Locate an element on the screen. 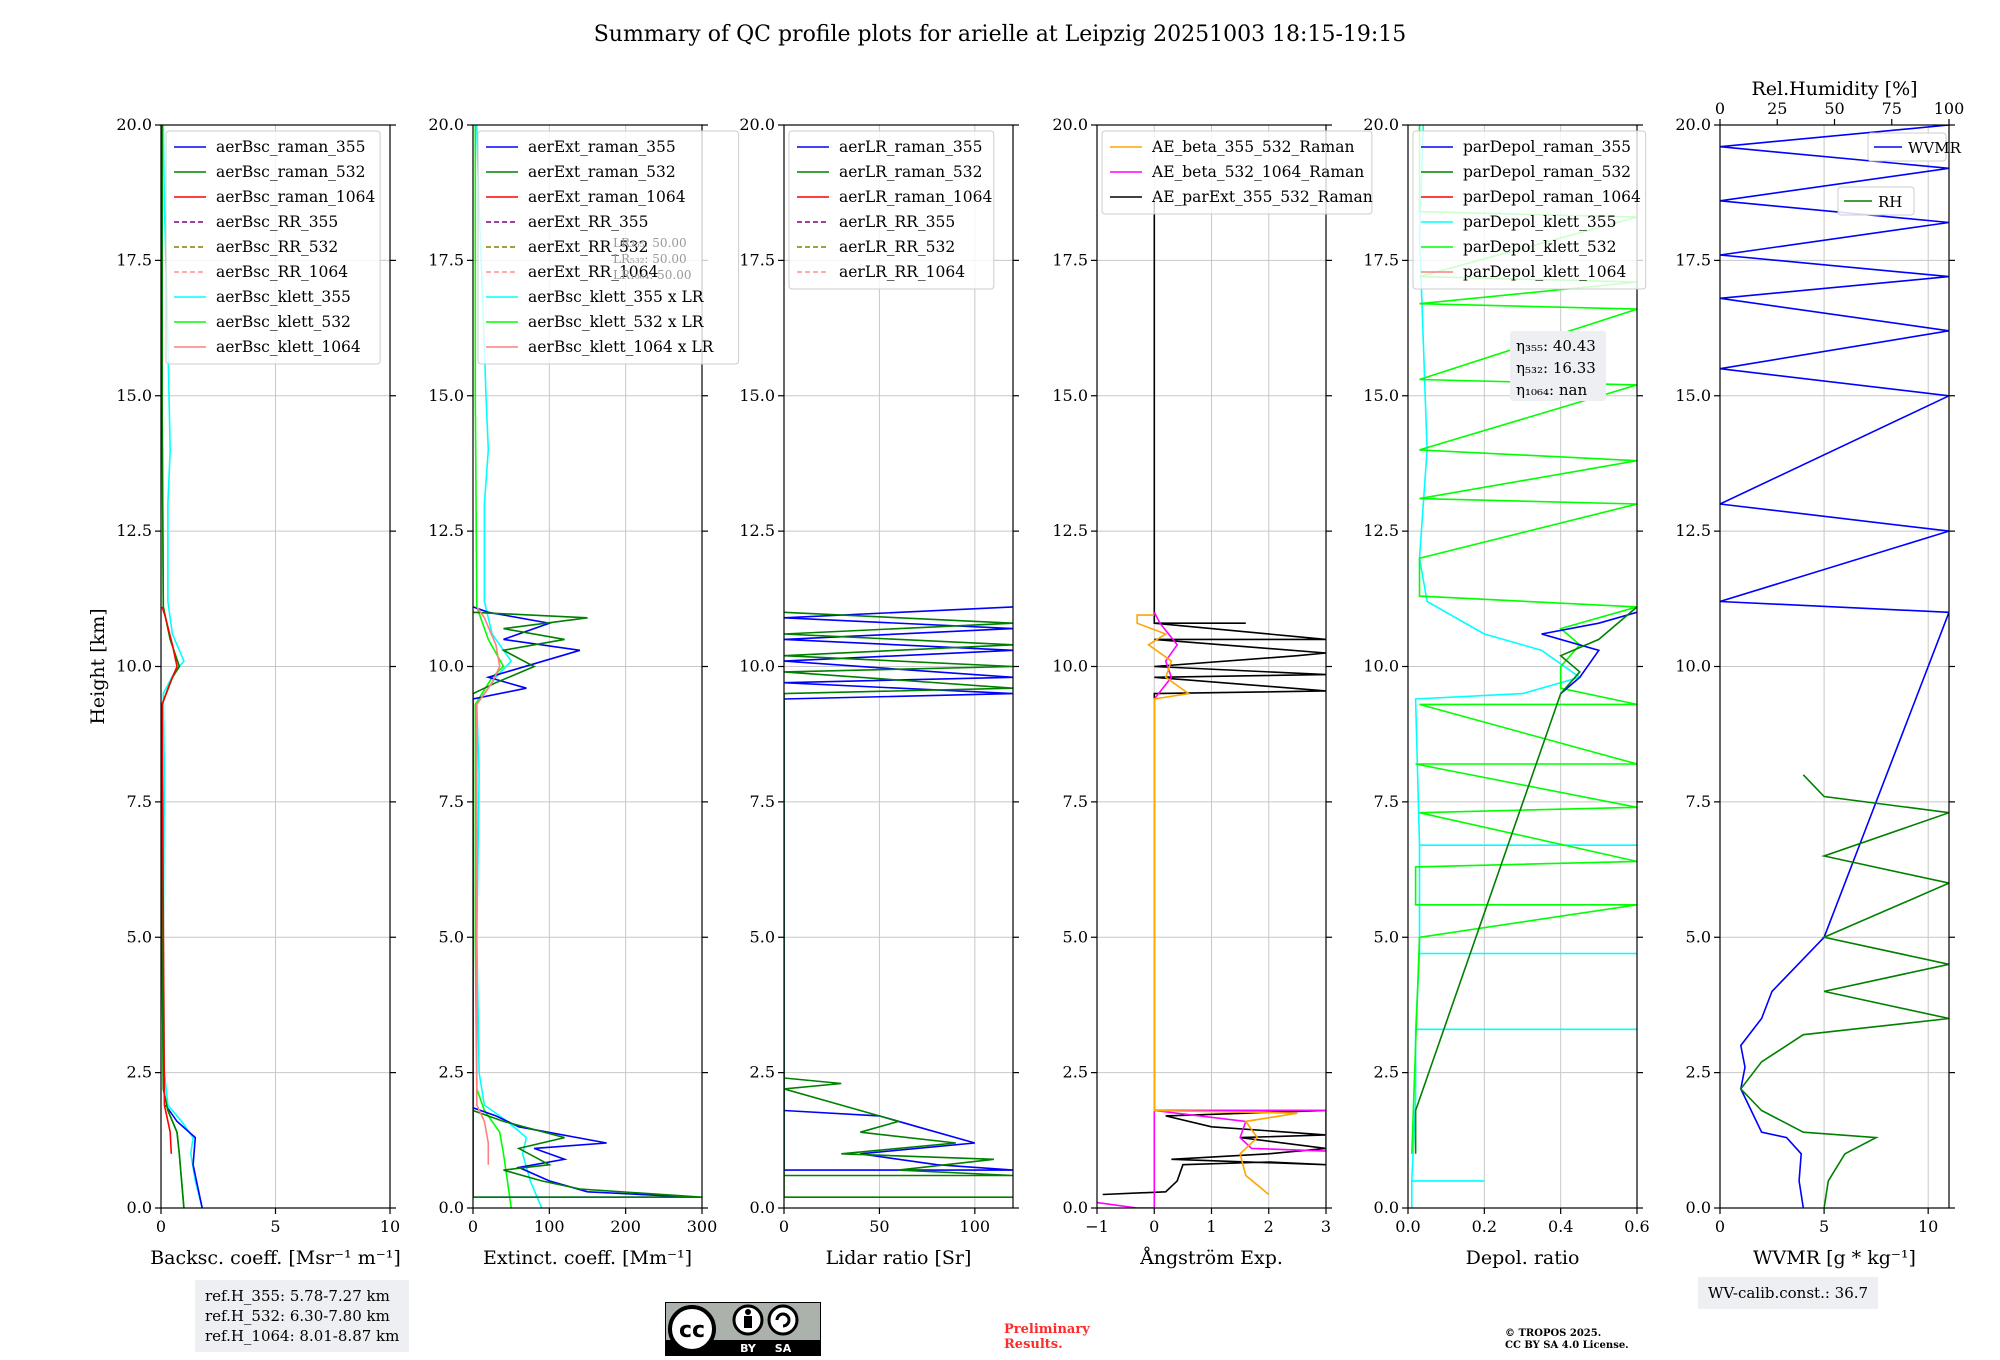 The height and width of the screenshot is (1360, 2000). x-tick-label: 0.4 is located at coordinates (1560, 1226).